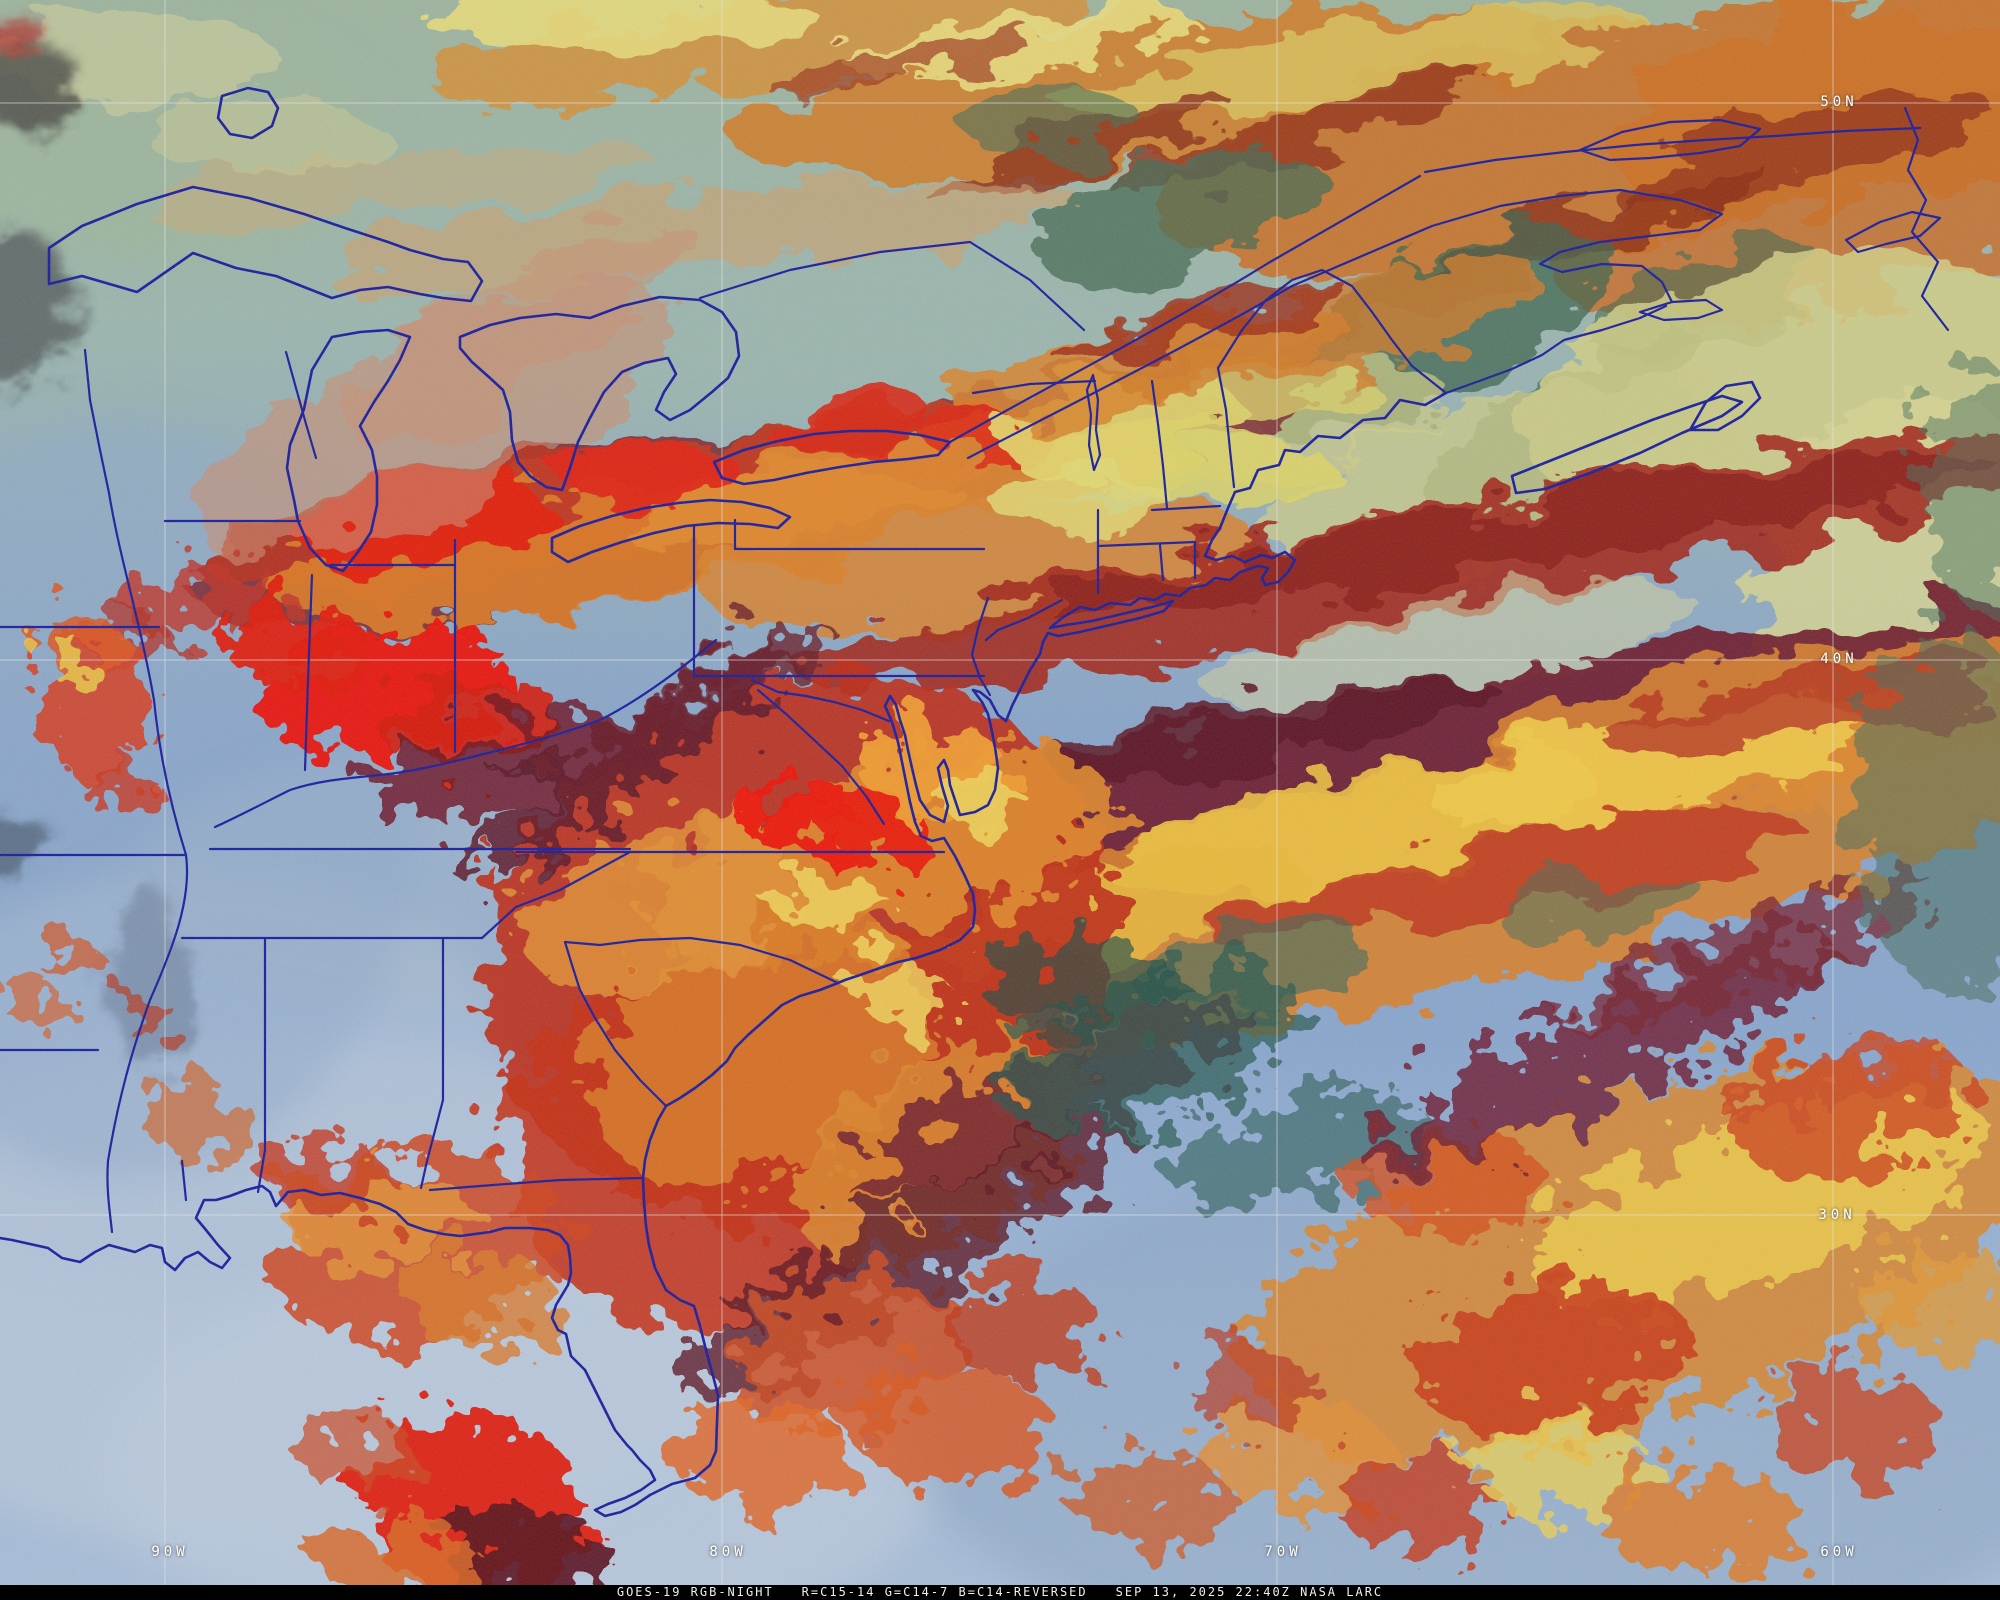 This screenshot has width=2000, height=1600. I want to click on lon-label-70w: 70W, so click(1283, 1552).